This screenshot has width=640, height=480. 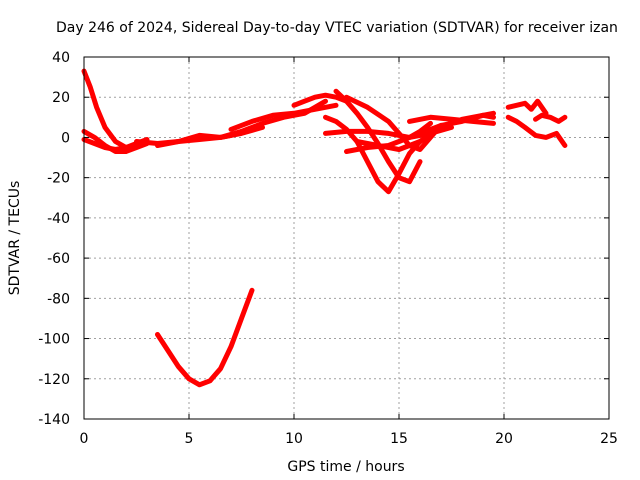 I want to click on x-tick-label: 25, so click(x=609, y=439).